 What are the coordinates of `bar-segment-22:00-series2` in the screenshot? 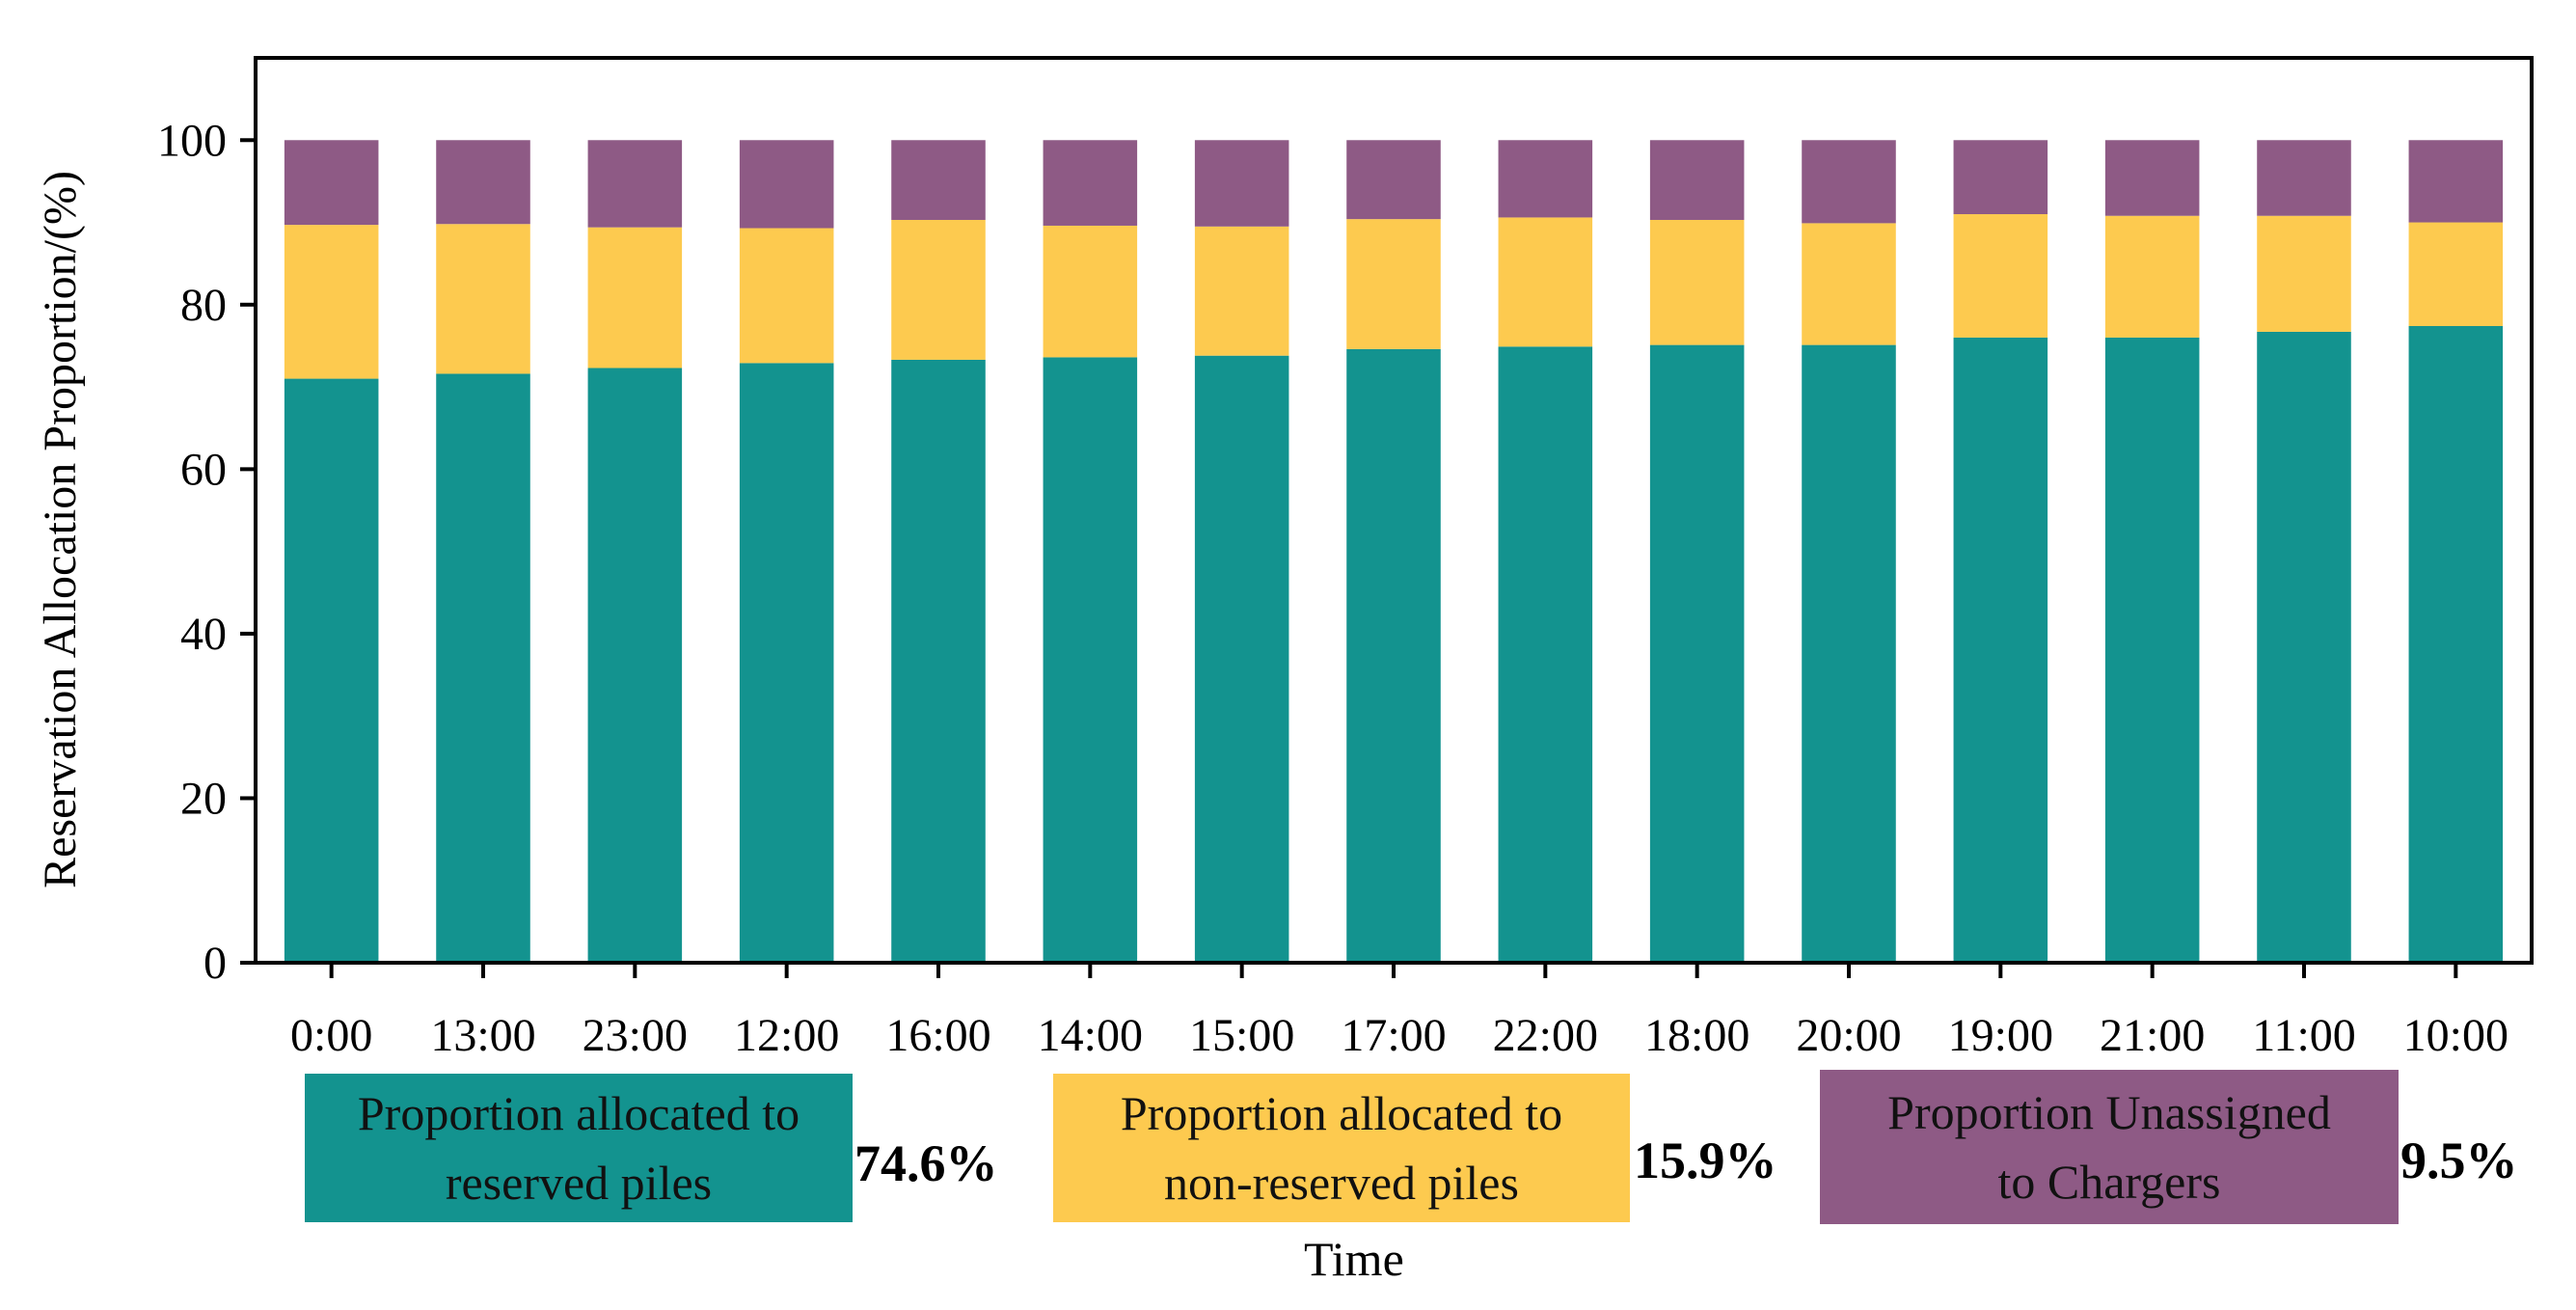 It's located at (1545, 179).